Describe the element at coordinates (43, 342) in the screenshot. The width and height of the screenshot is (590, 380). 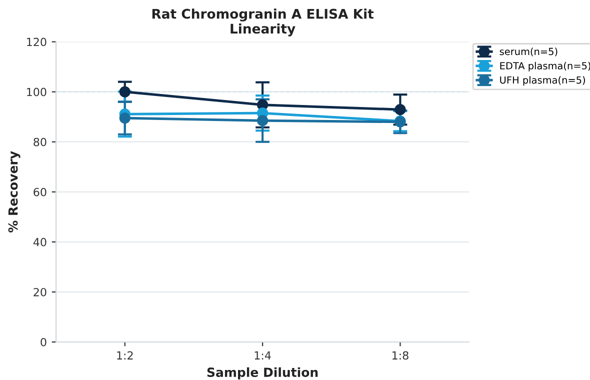
I see `y-tick-label: 0` at that location.